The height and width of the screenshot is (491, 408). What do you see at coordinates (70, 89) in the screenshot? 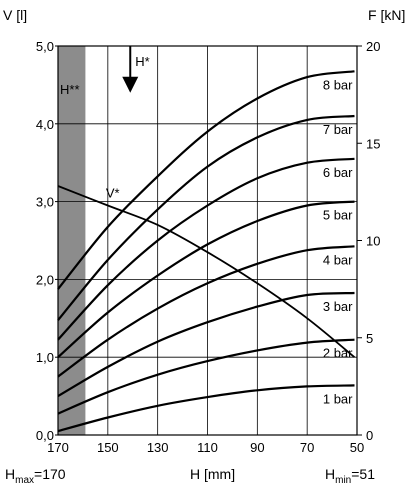
I see `shaded-region-label: H**` at bounding box center [70, 89].